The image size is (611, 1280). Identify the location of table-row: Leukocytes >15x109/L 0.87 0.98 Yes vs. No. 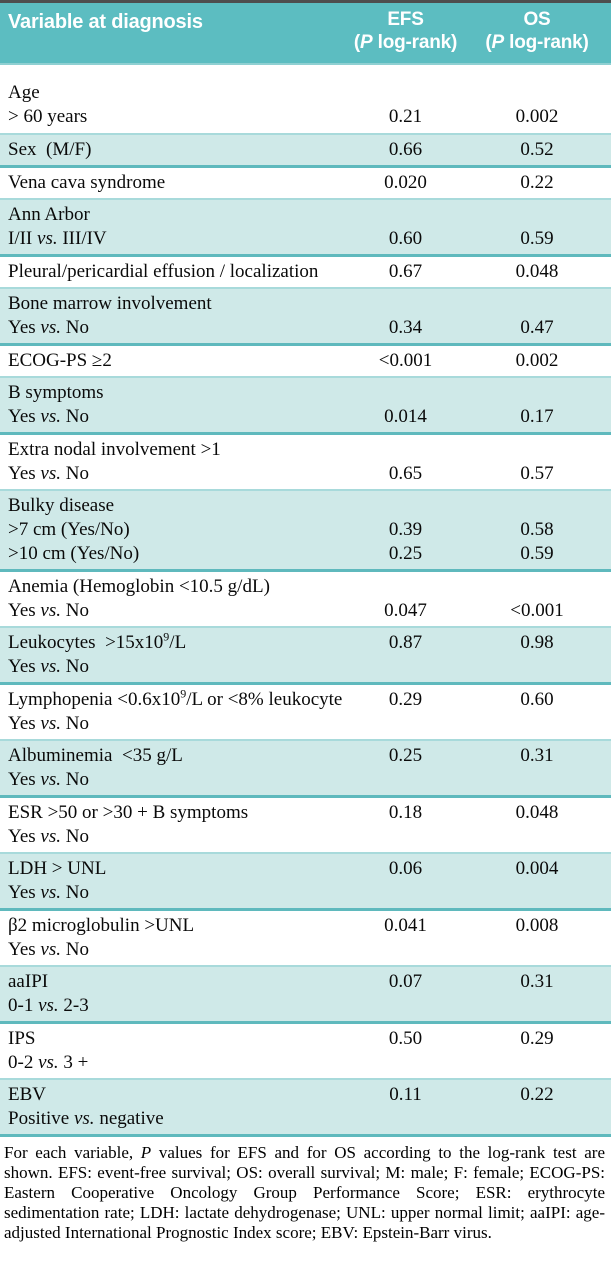
(305, 655).